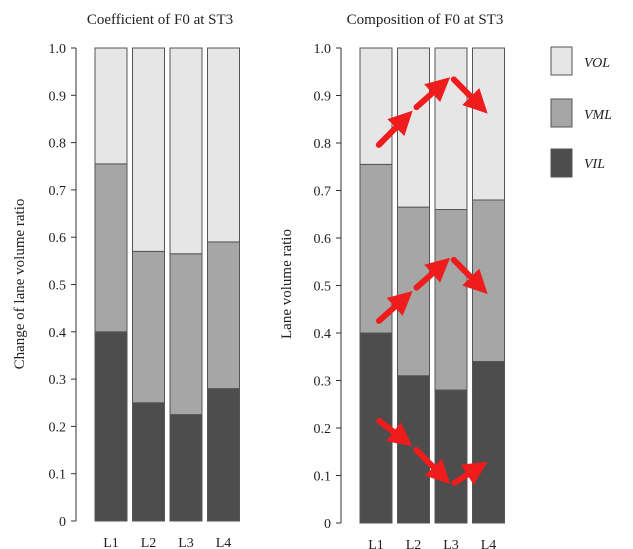  Describe the element at coordinates (561, 61) in the screenshot. I see `legend-swatch-vol` at that location.